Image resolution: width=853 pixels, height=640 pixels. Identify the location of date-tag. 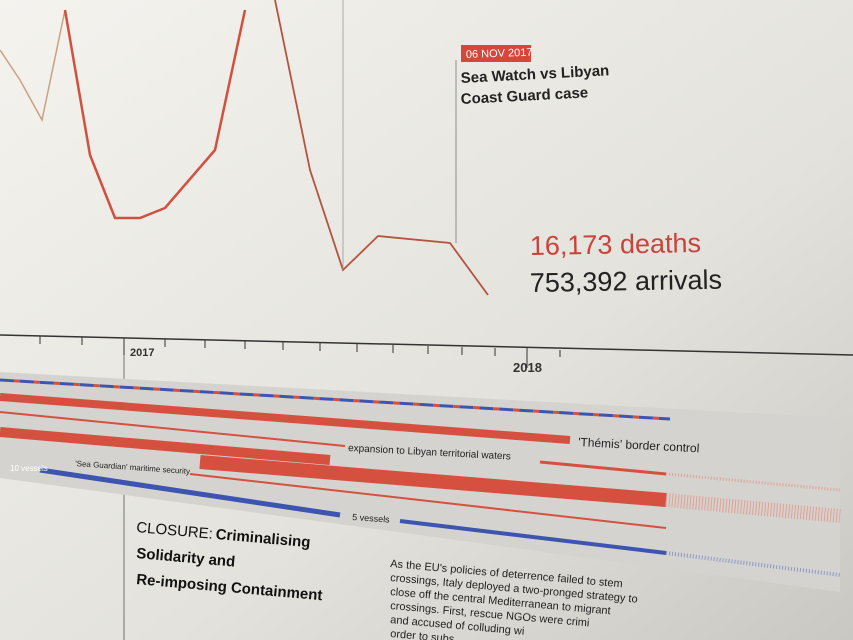
(496, 53).